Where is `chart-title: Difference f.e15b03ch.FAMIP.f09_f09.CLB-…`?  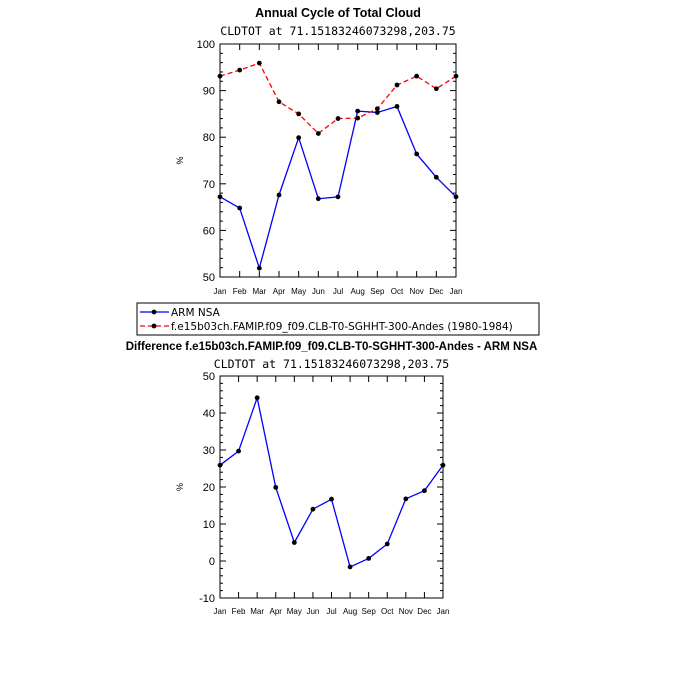
chart-title: Difference f.e15b03ch.FAMIP.f09_f09.CLB-… is located at coordinates (332, 347).